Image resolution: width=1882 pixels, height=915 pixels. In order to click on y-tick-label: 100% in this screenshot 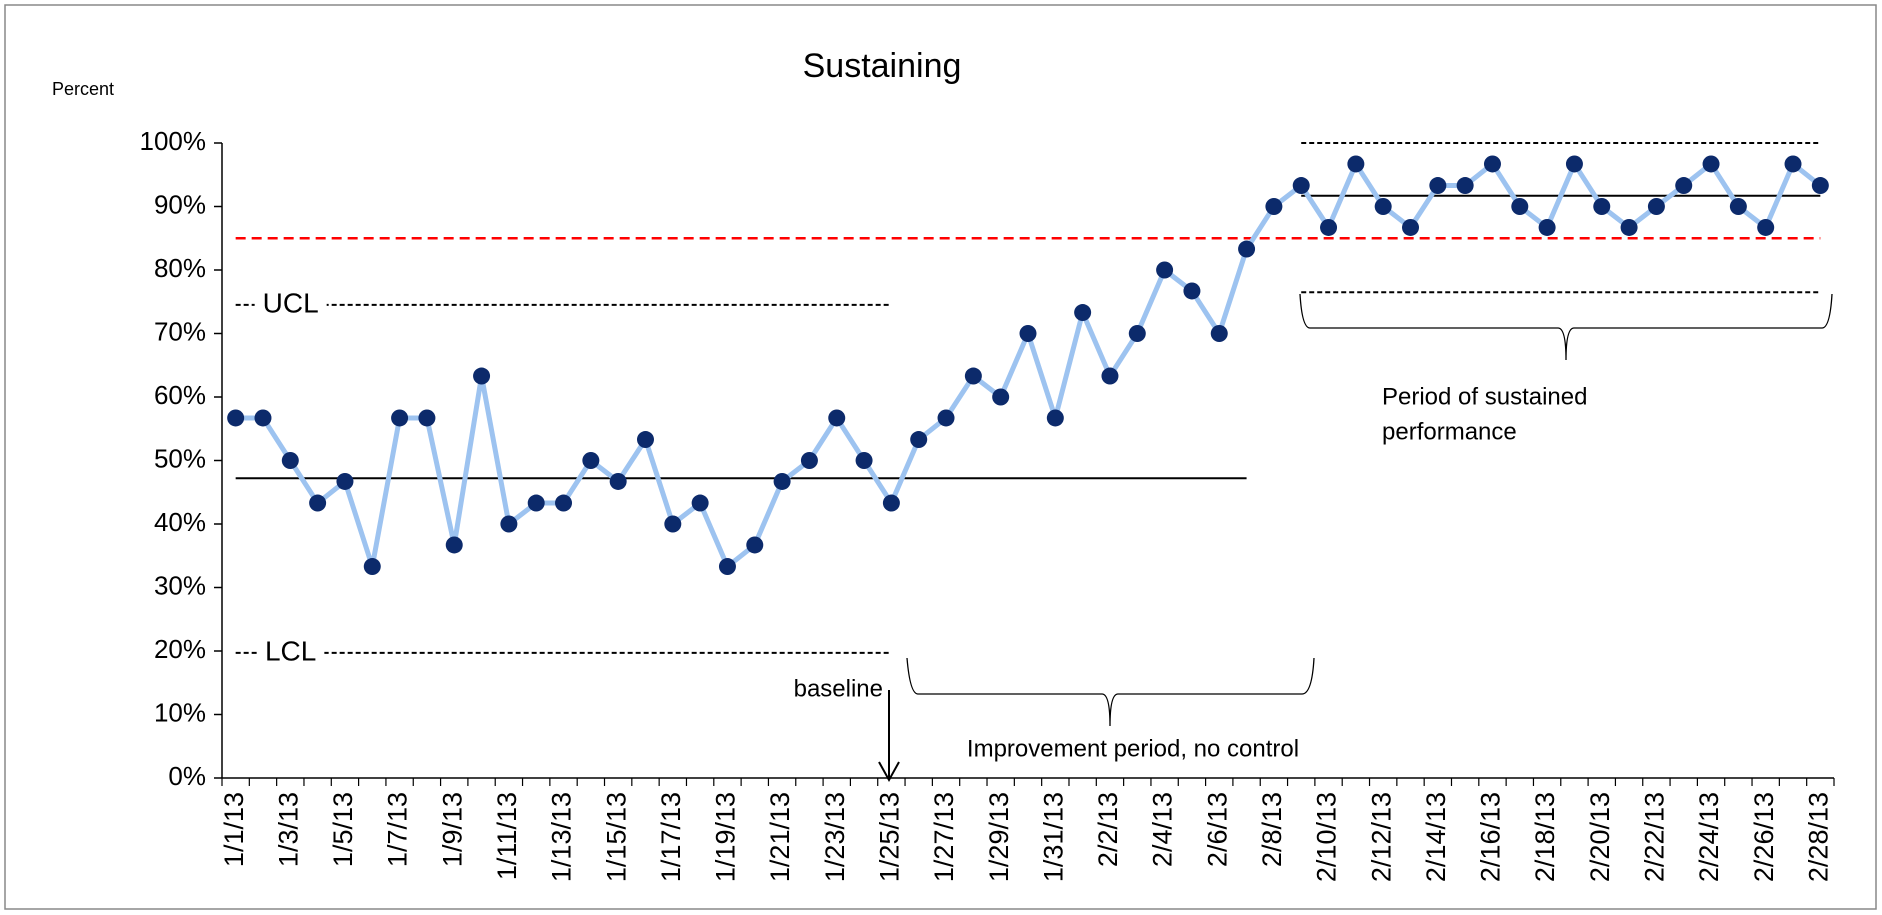, I will do `click(173, 141)`.